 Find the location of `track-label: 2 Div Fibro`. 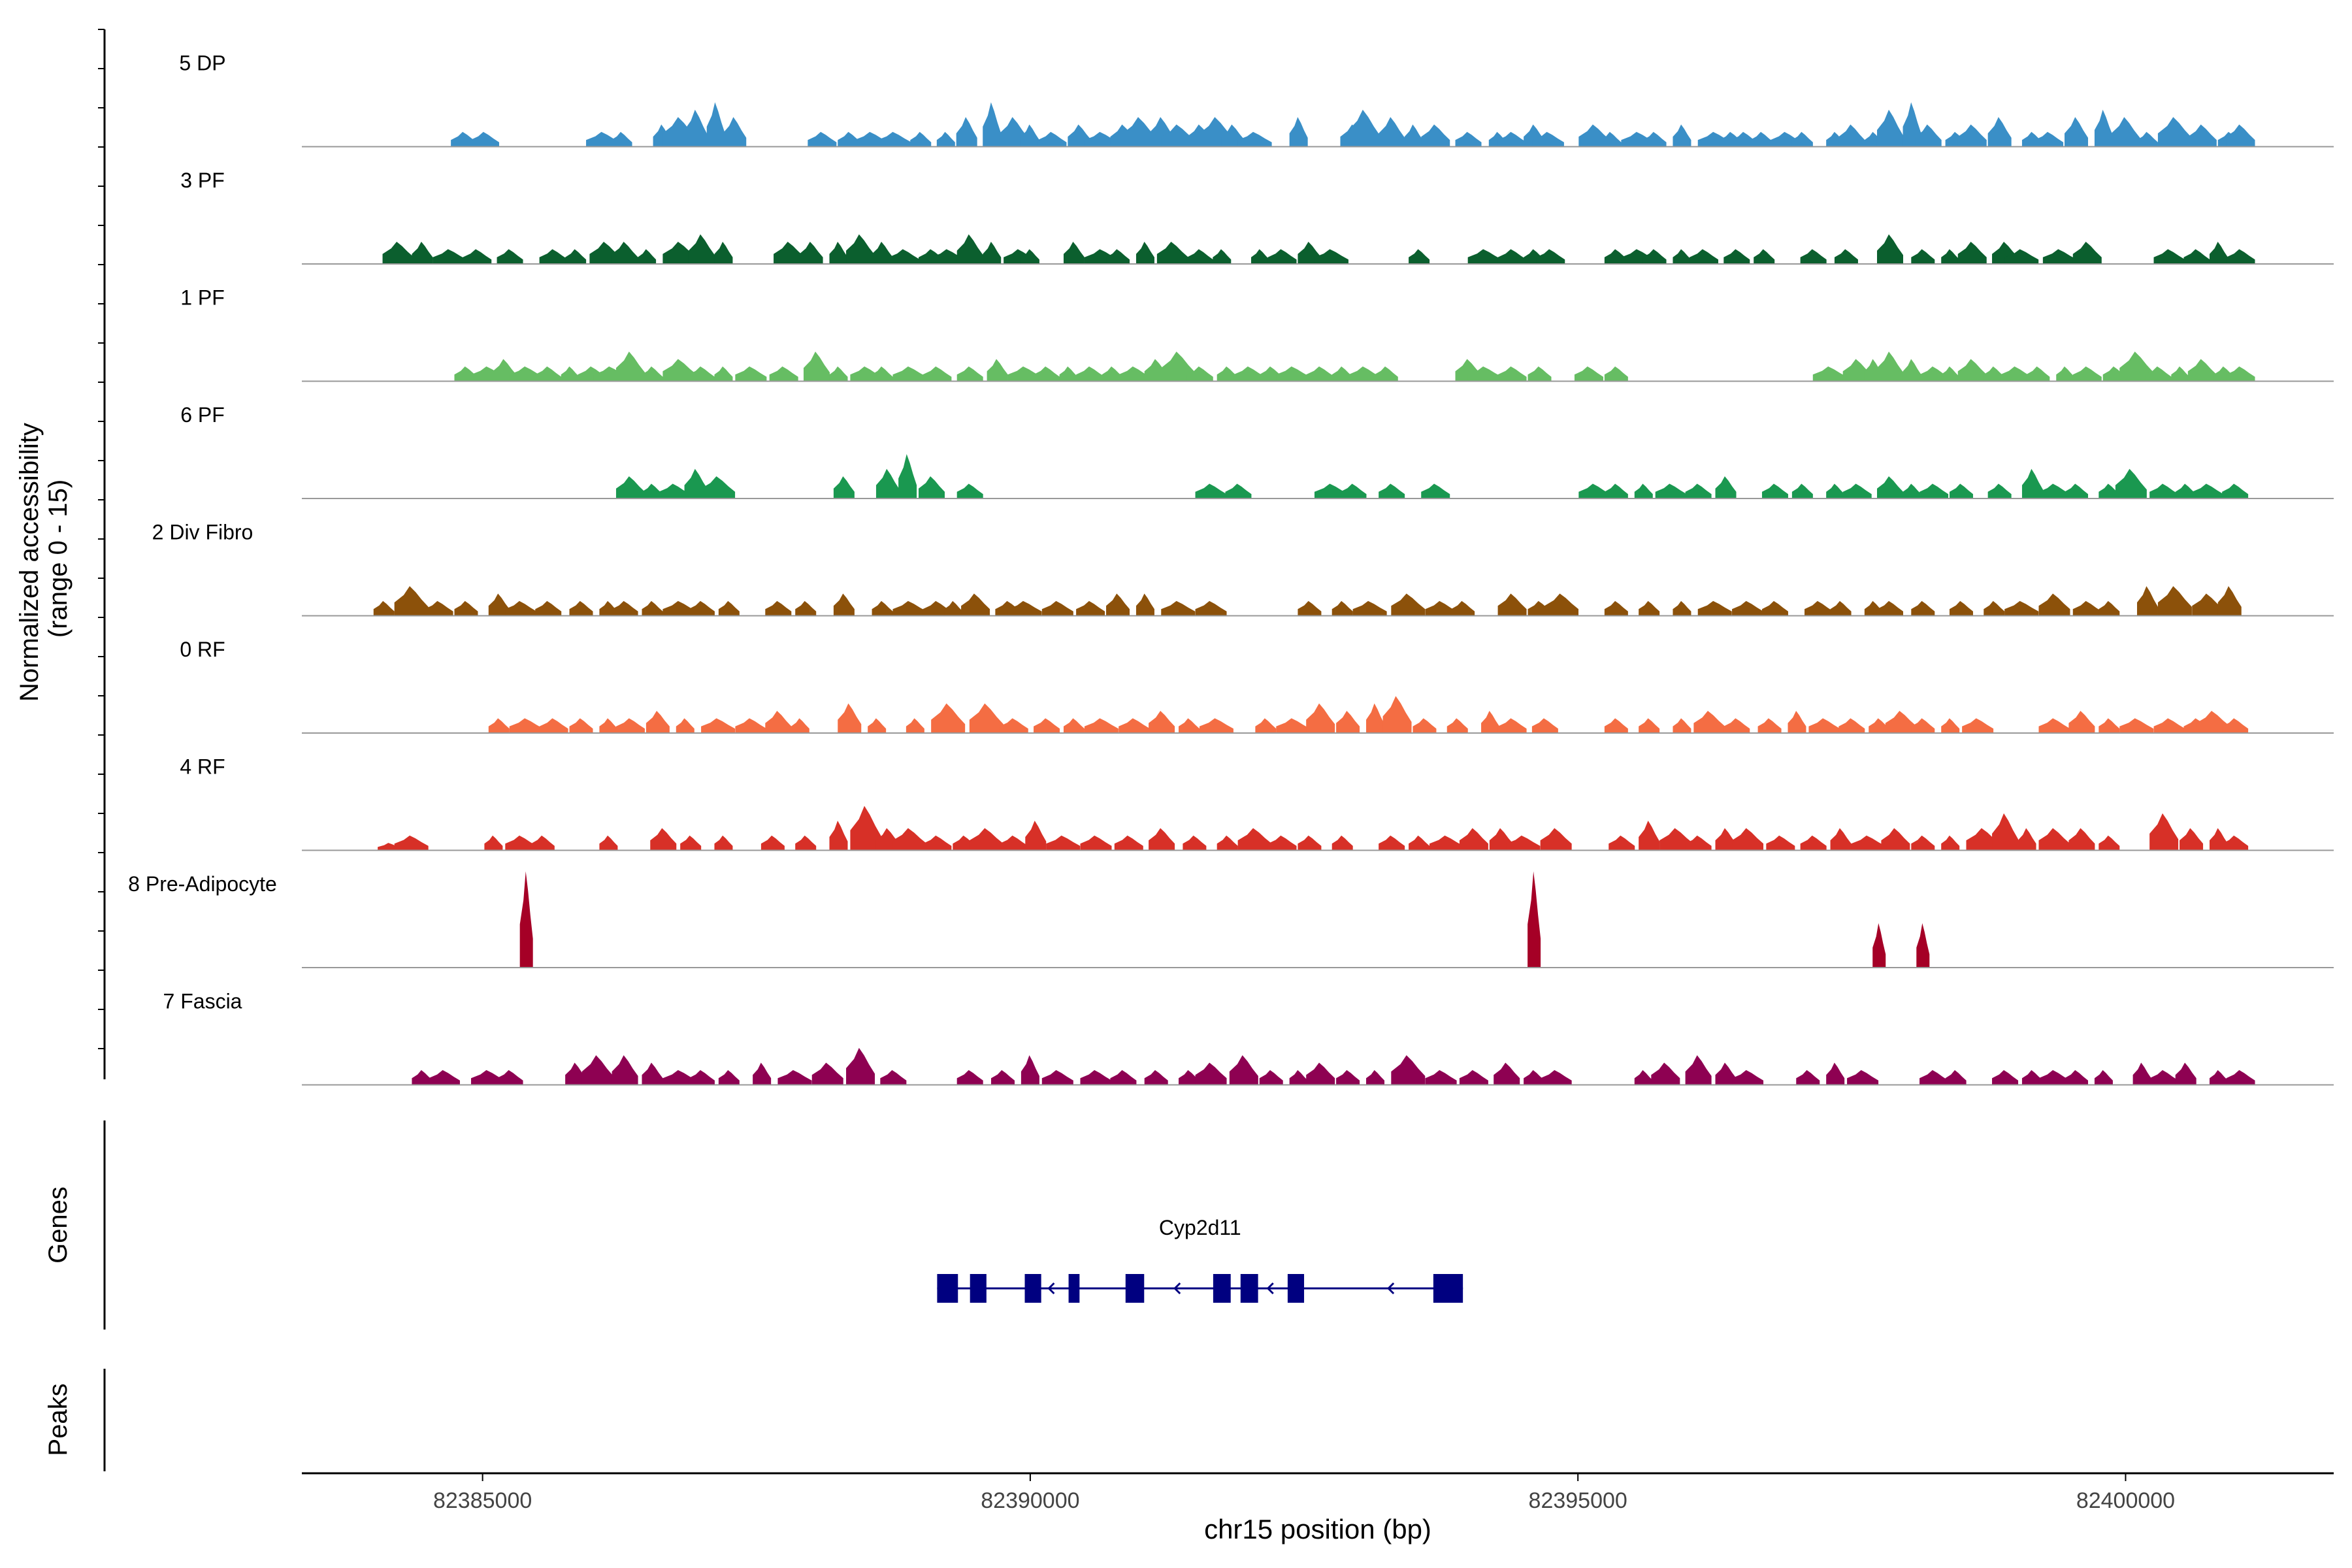

track-label: 2 Div Fibro is located at coordinates (202, 532).